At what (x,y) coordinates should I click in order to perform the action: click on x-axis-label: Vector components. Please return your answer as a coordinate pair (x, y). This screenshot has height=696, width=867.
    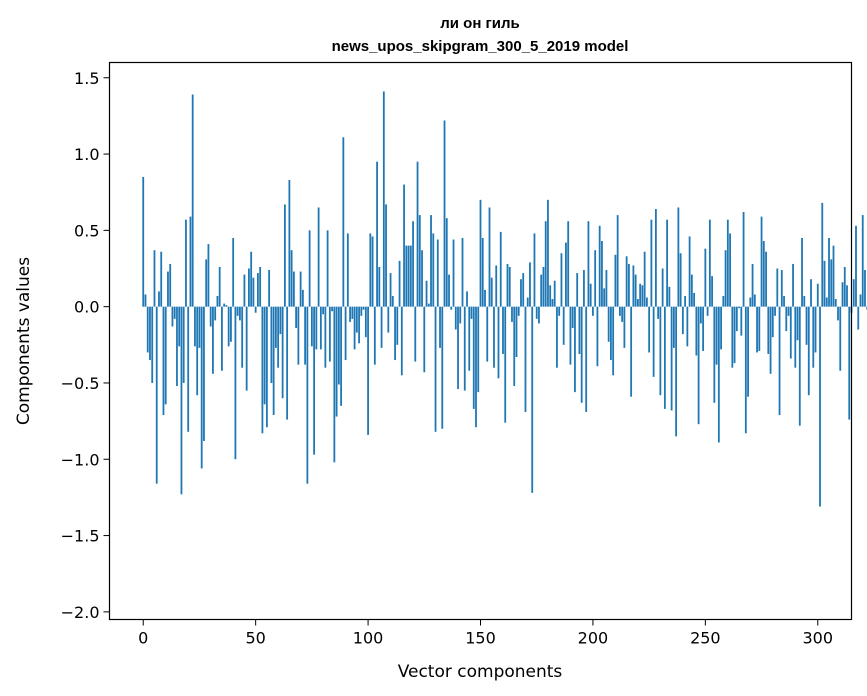
    Looking at the image, I should click on (480, 672).